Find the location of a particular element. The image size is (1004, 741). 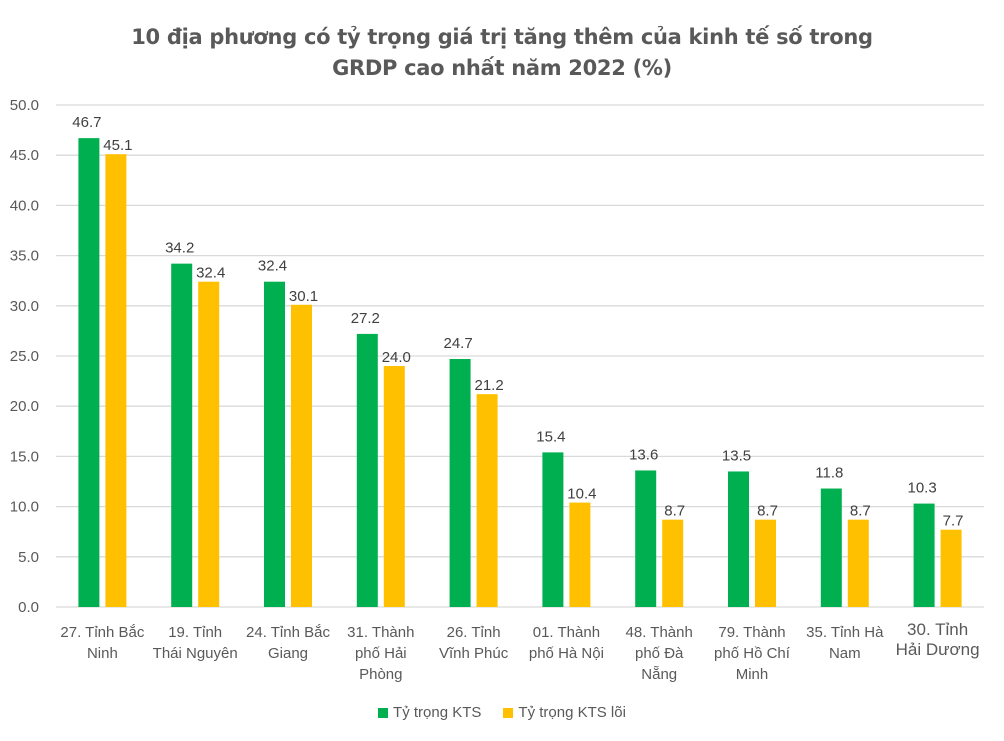

x-tick-label: 48. Thành is located at coordinates (659, 632).